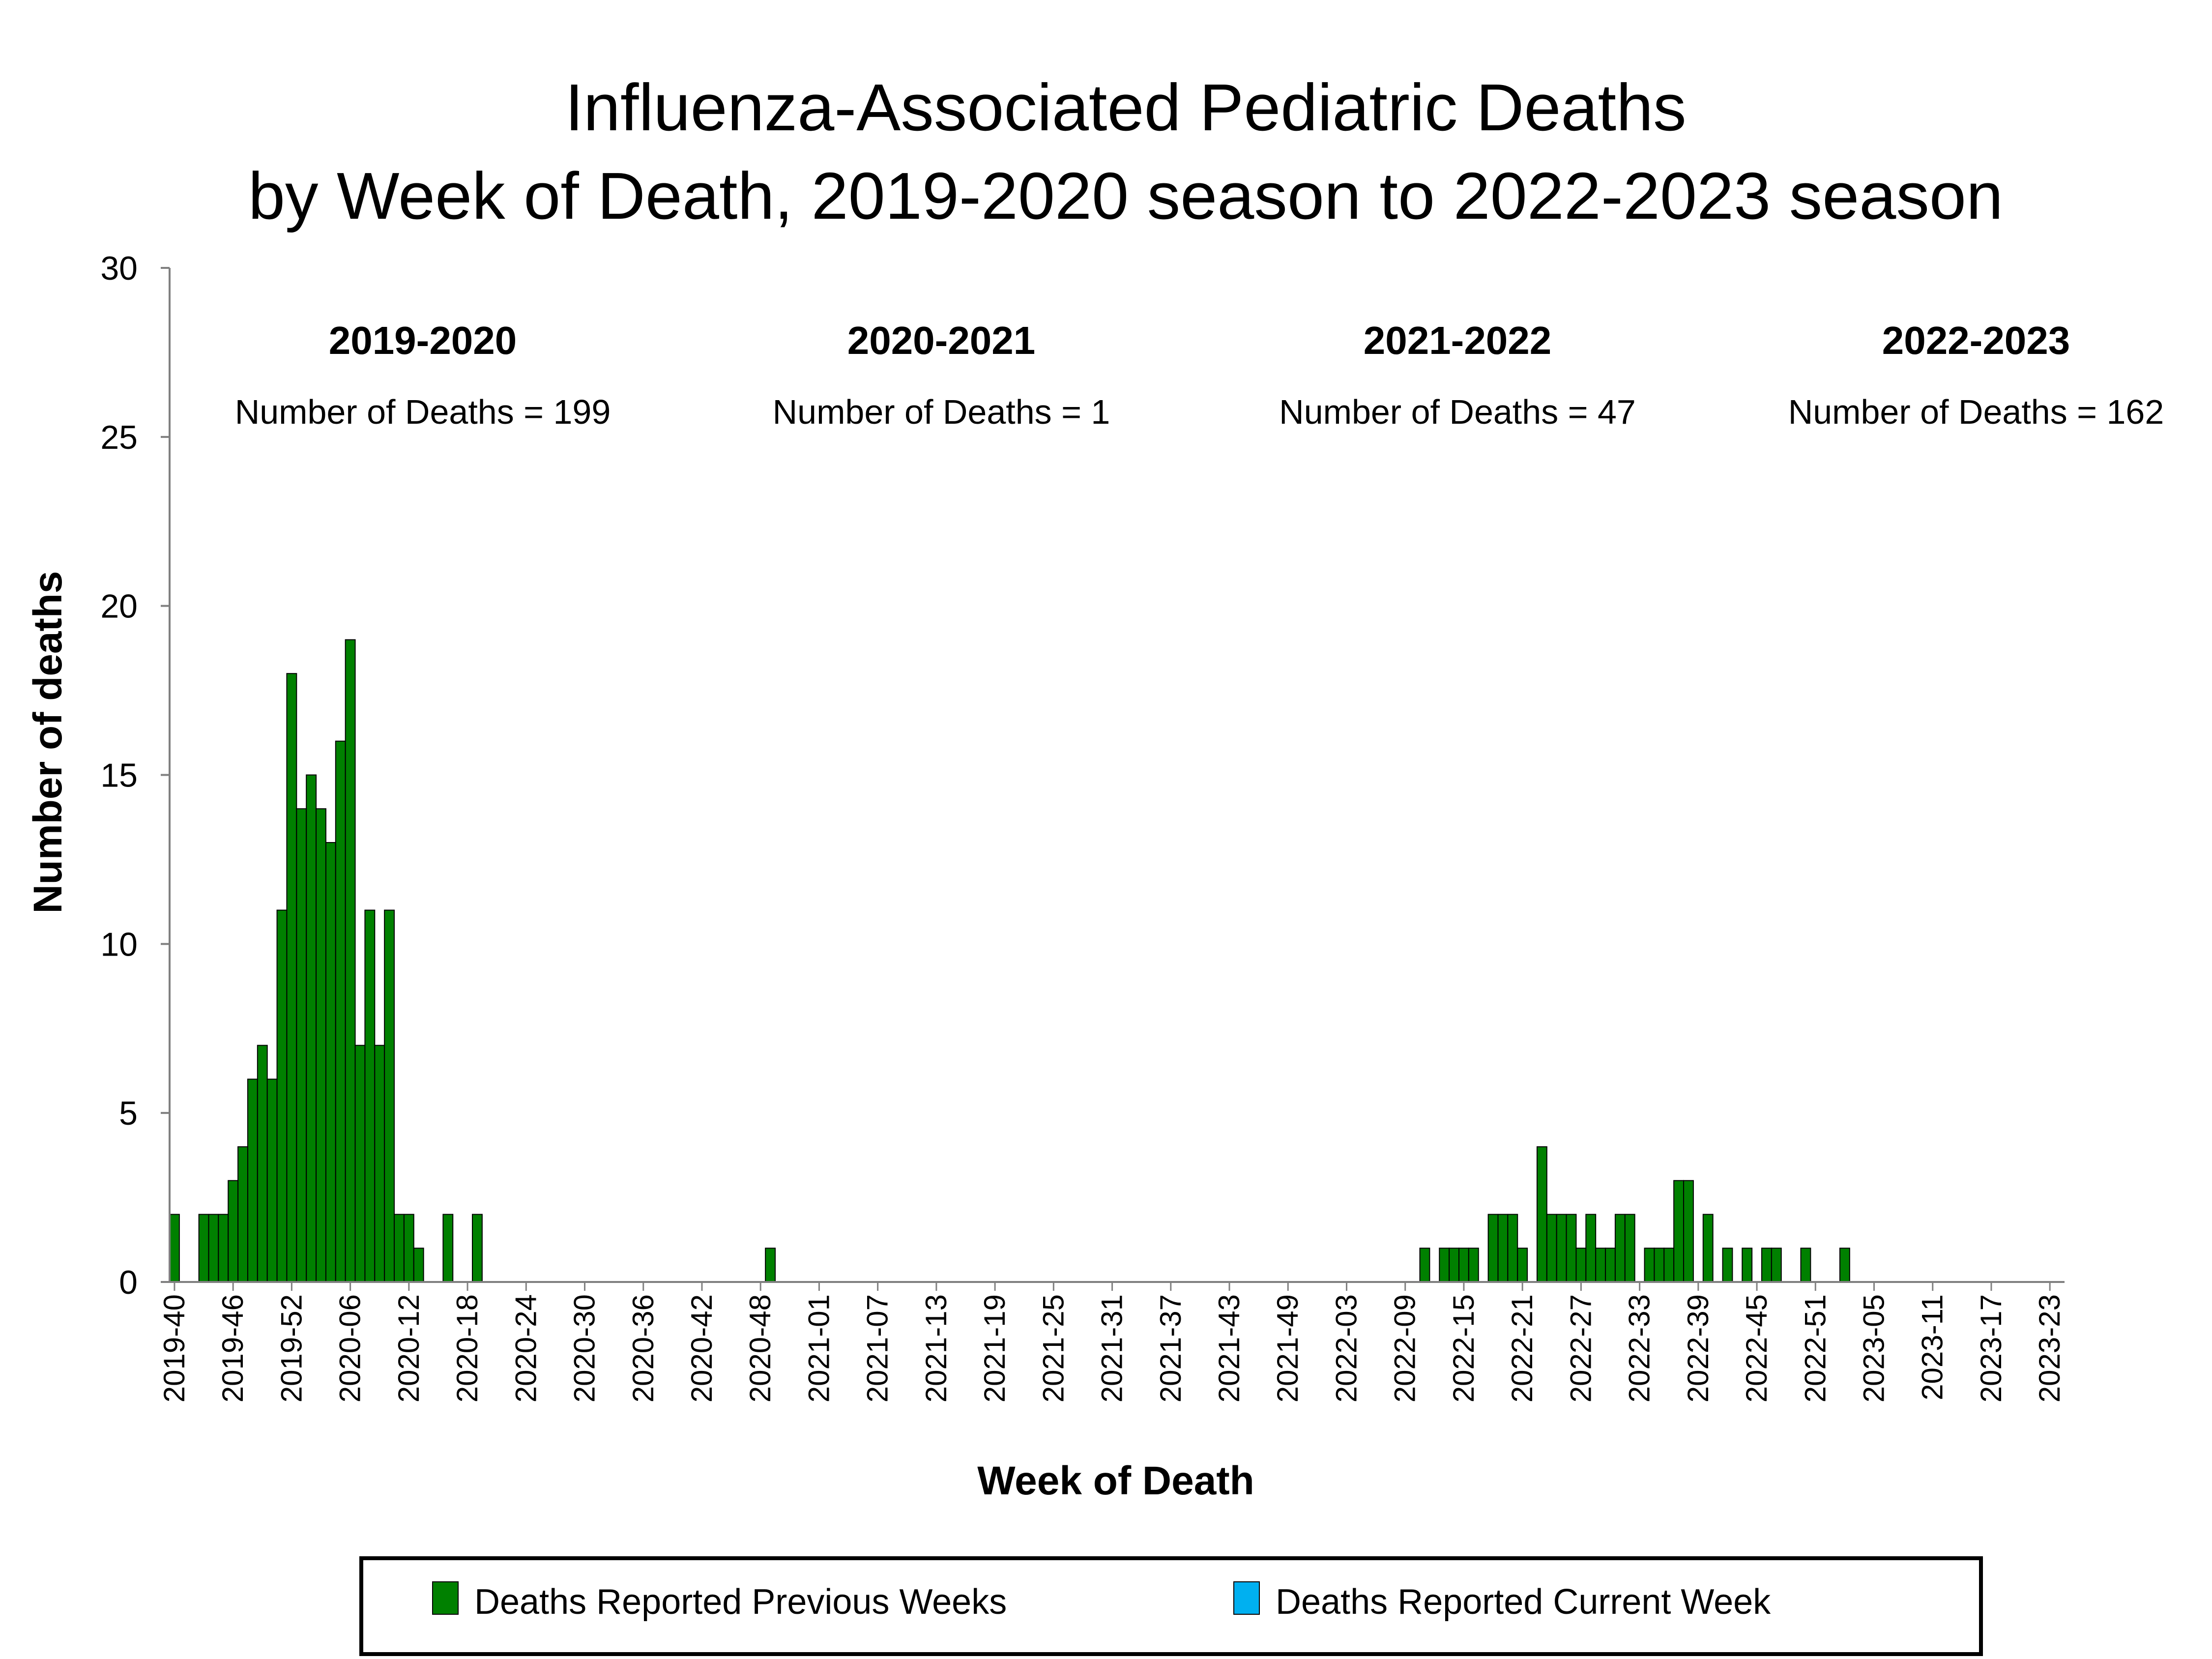 The width and height of the screenshot is (2212, 1659). I want to click on legend-swatch-previous, so click(445, 1598).